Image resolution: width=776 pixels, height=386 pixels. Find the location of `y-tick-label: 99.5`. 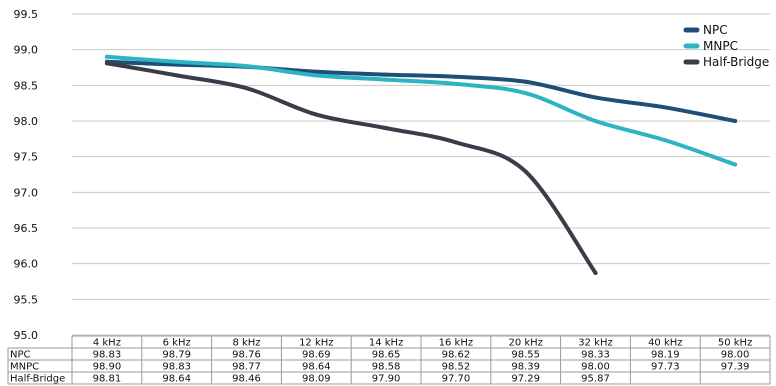

y-tick-label: 99.5 is located at coordinates (26, 14).